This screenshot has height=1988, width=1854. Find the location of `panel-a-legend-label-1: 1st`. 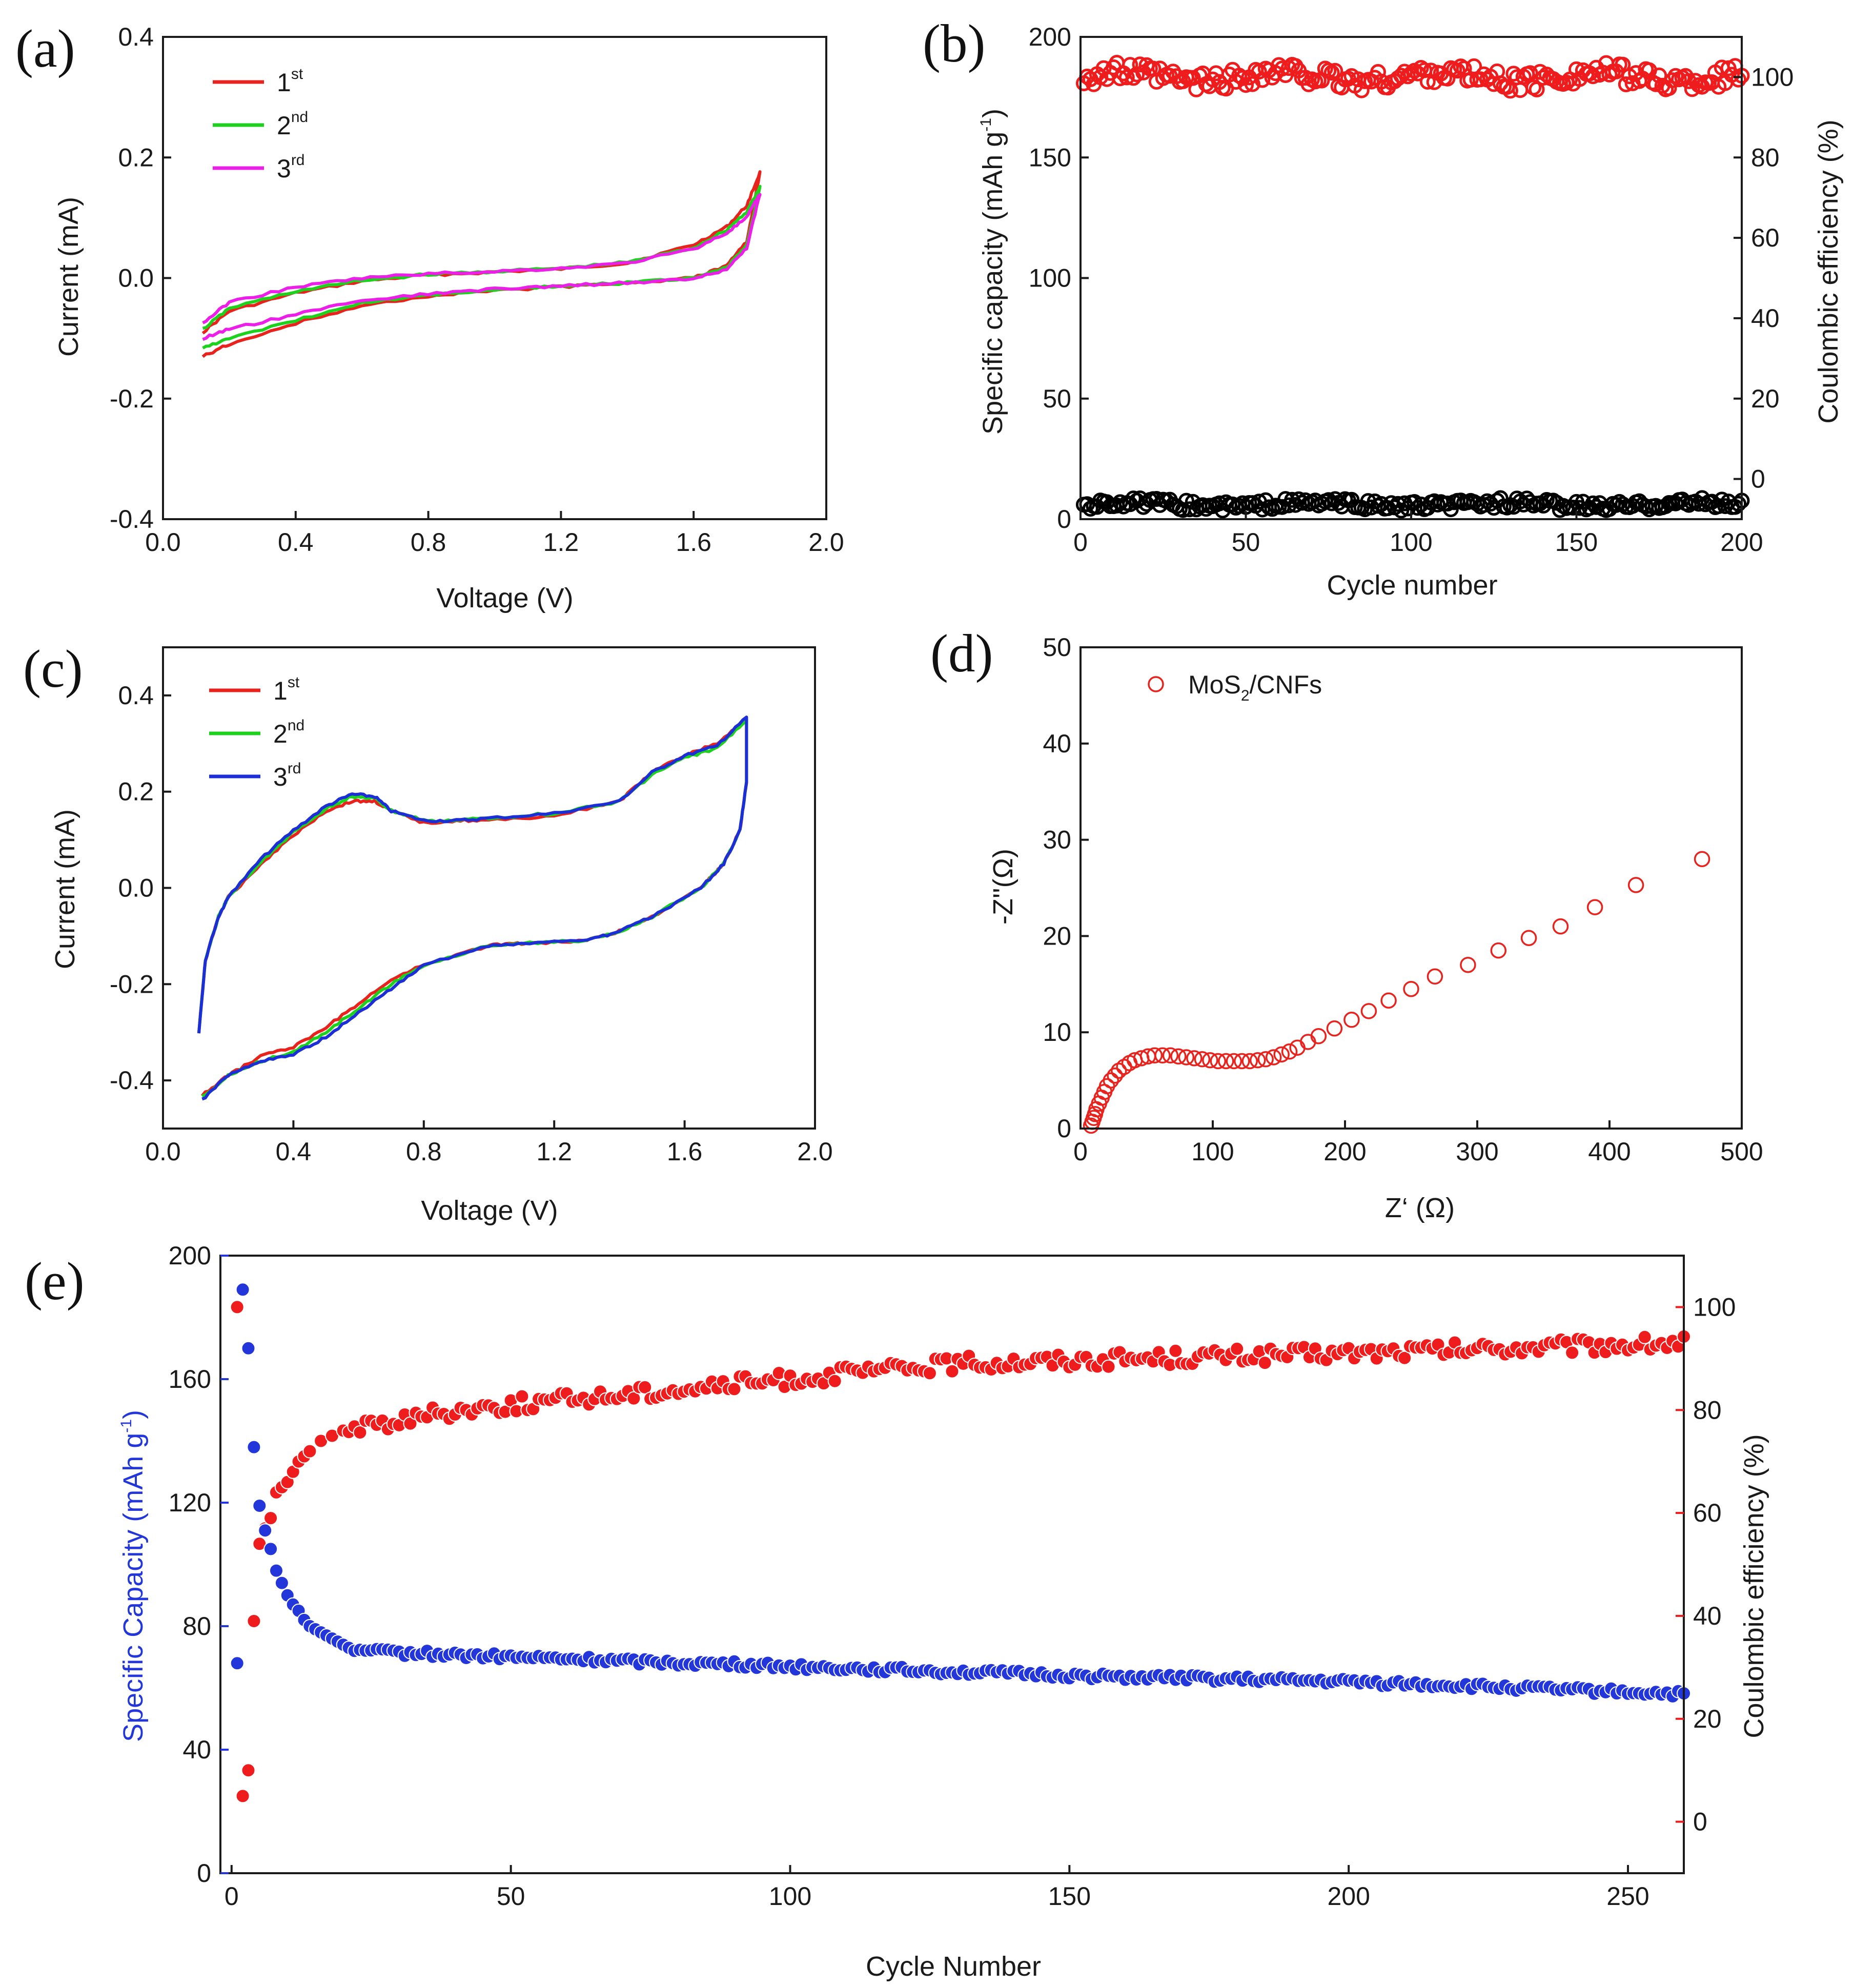

panel-a-legend-label-1: 1st is located at coordinates (290, 82).